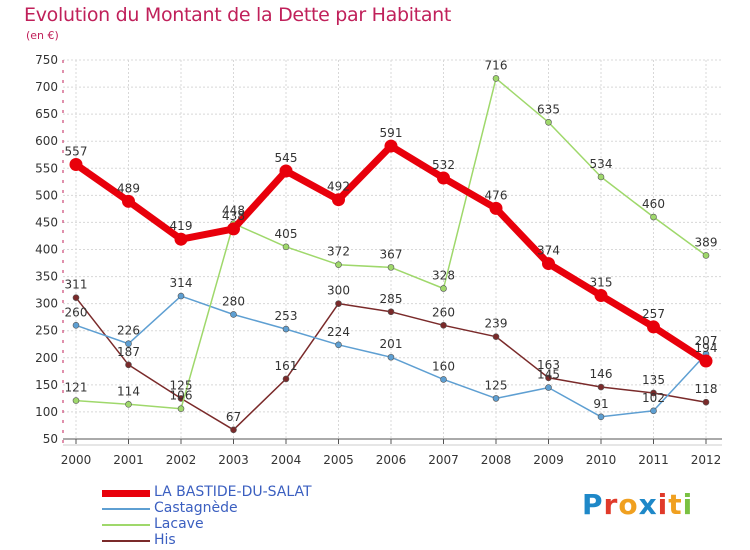 The height and width of the screenshot is (550, 750). Describe the element at coordinates (653, 204) in the screenshot. I see `data-label: 460` at that location.